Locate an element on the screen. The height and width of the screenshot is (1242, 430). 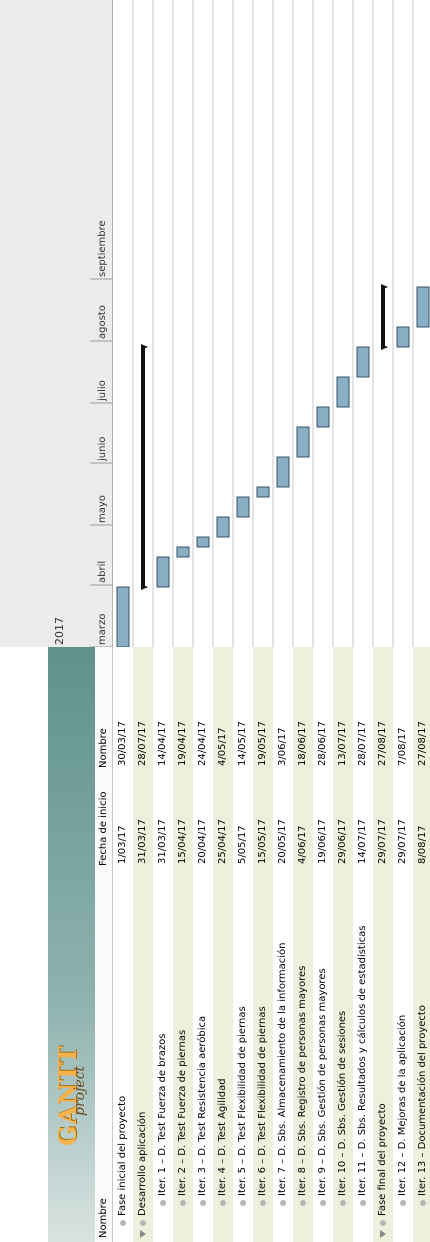
task-end-date: 4/05/17 is located at coordinates (222, 746).